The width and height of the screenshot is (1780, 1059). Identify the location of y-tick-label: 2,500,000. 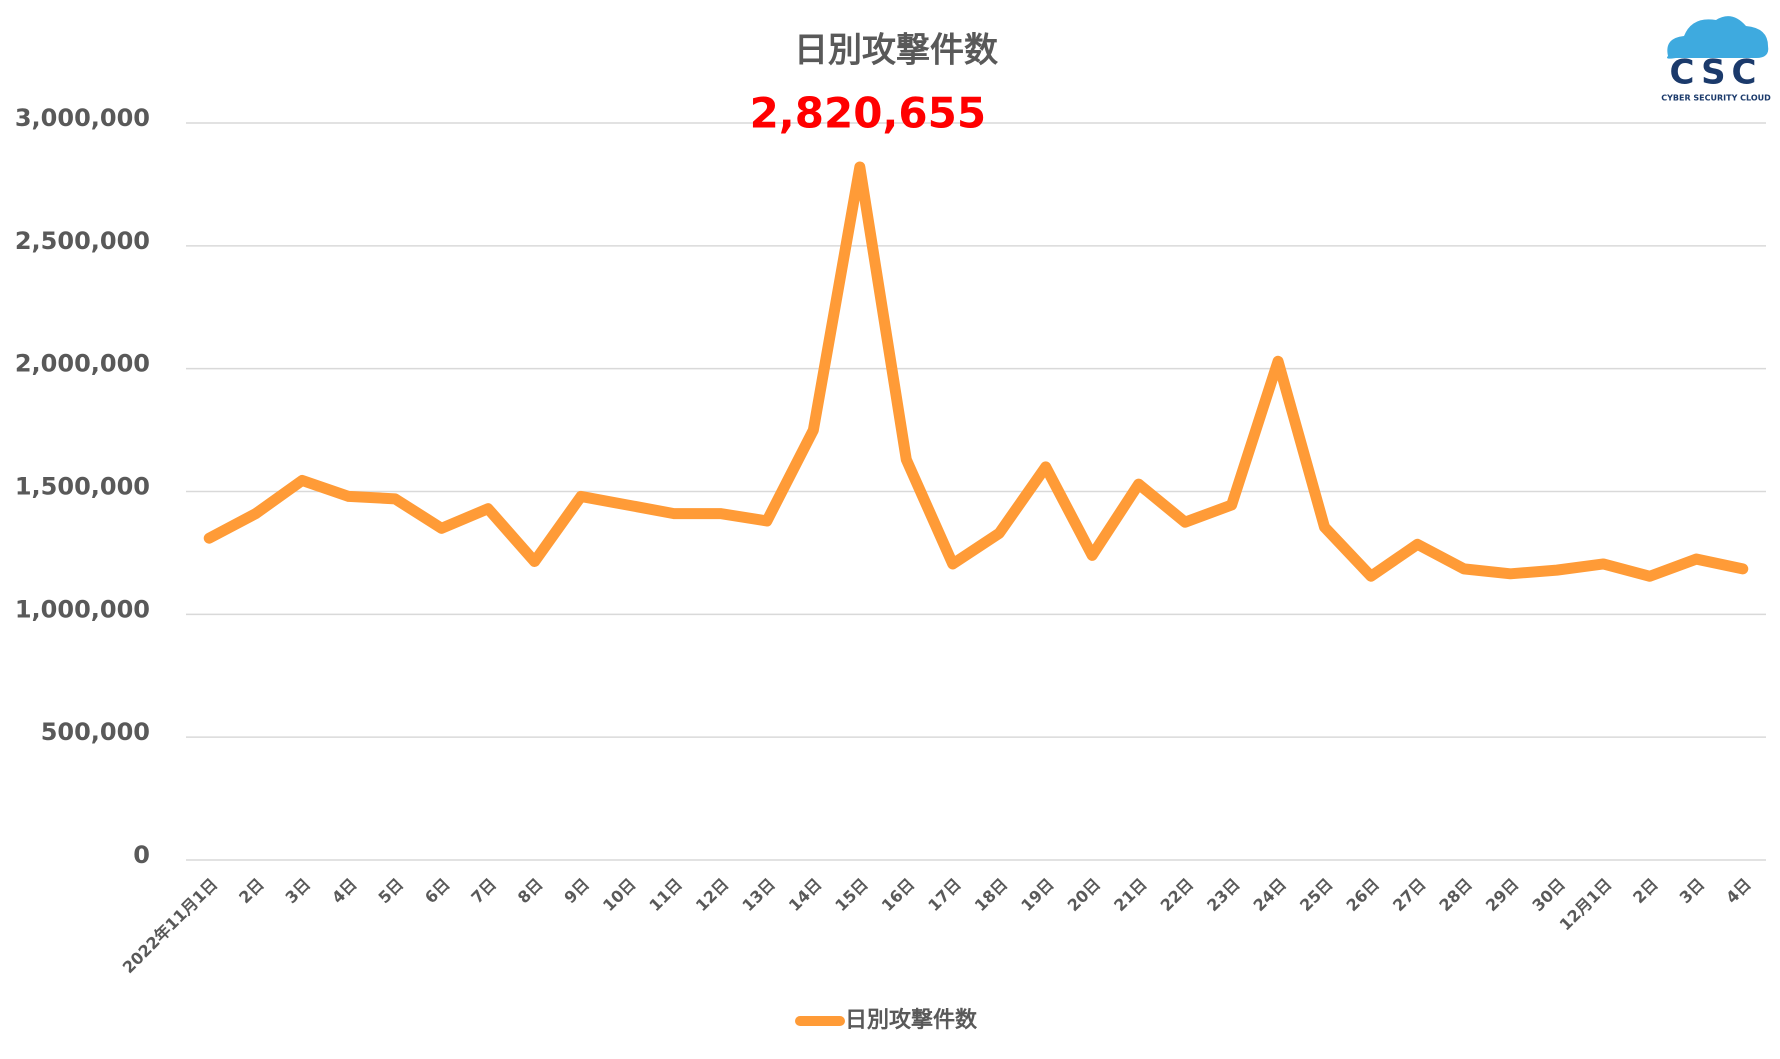
(82, 241).